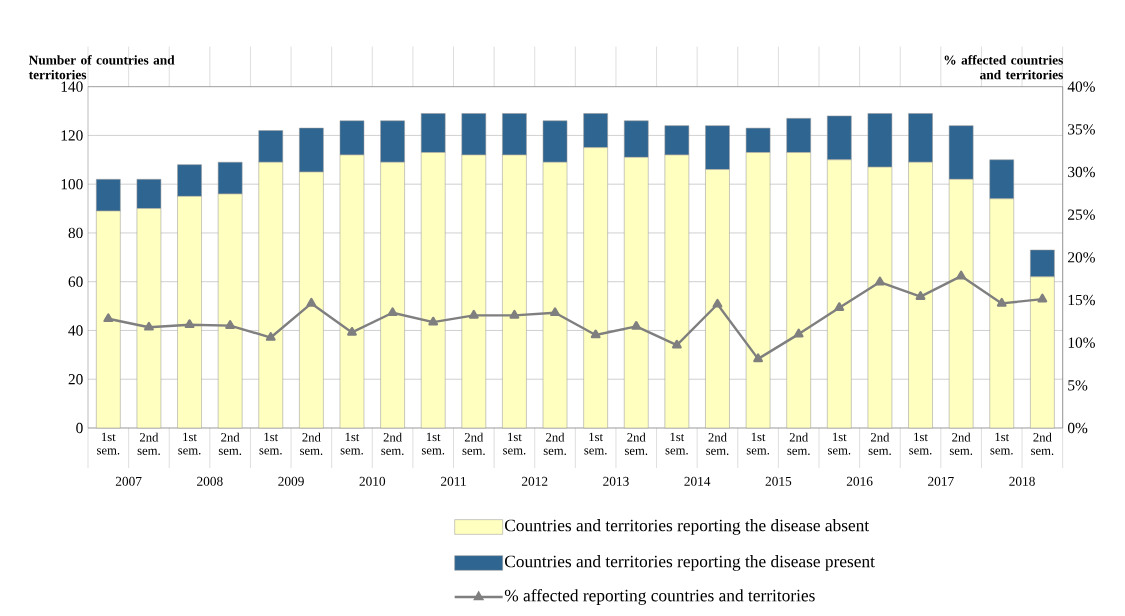 Image resolution: width=1125 pixels, height=616 pixels. What do you see at coordinates (534, 481) in the screenshot?
I see `text: 2012` at bounding box center [534, 481].